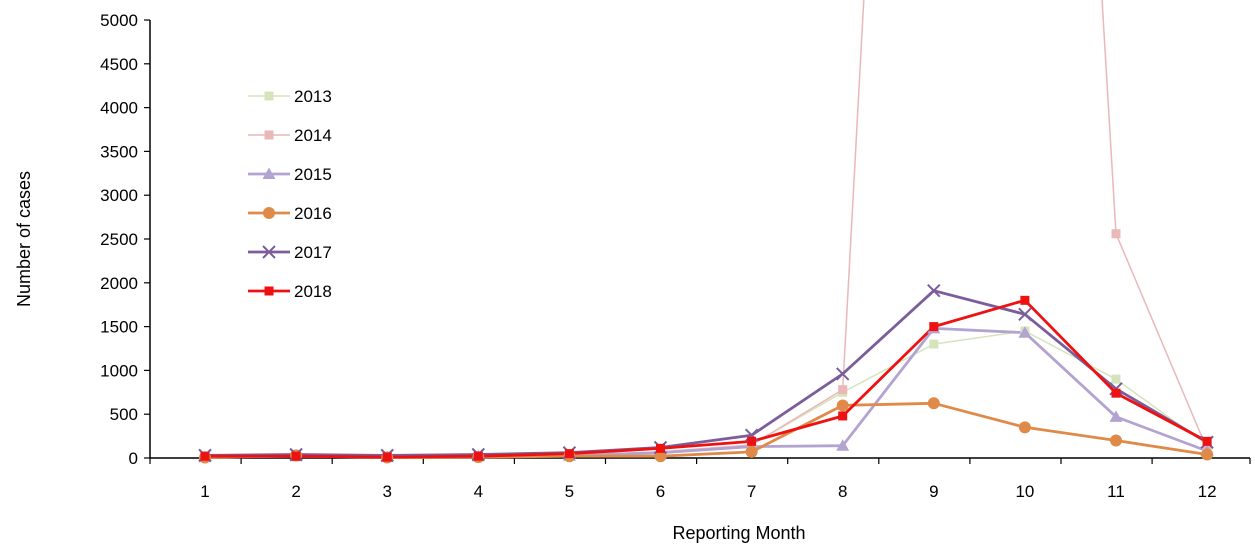 This screenshot has width=1255, height=545. What do you see at coordinates (751, 491) in the screenshot?
I see `x-tick-label: 7` at bounding box center [751, 491].